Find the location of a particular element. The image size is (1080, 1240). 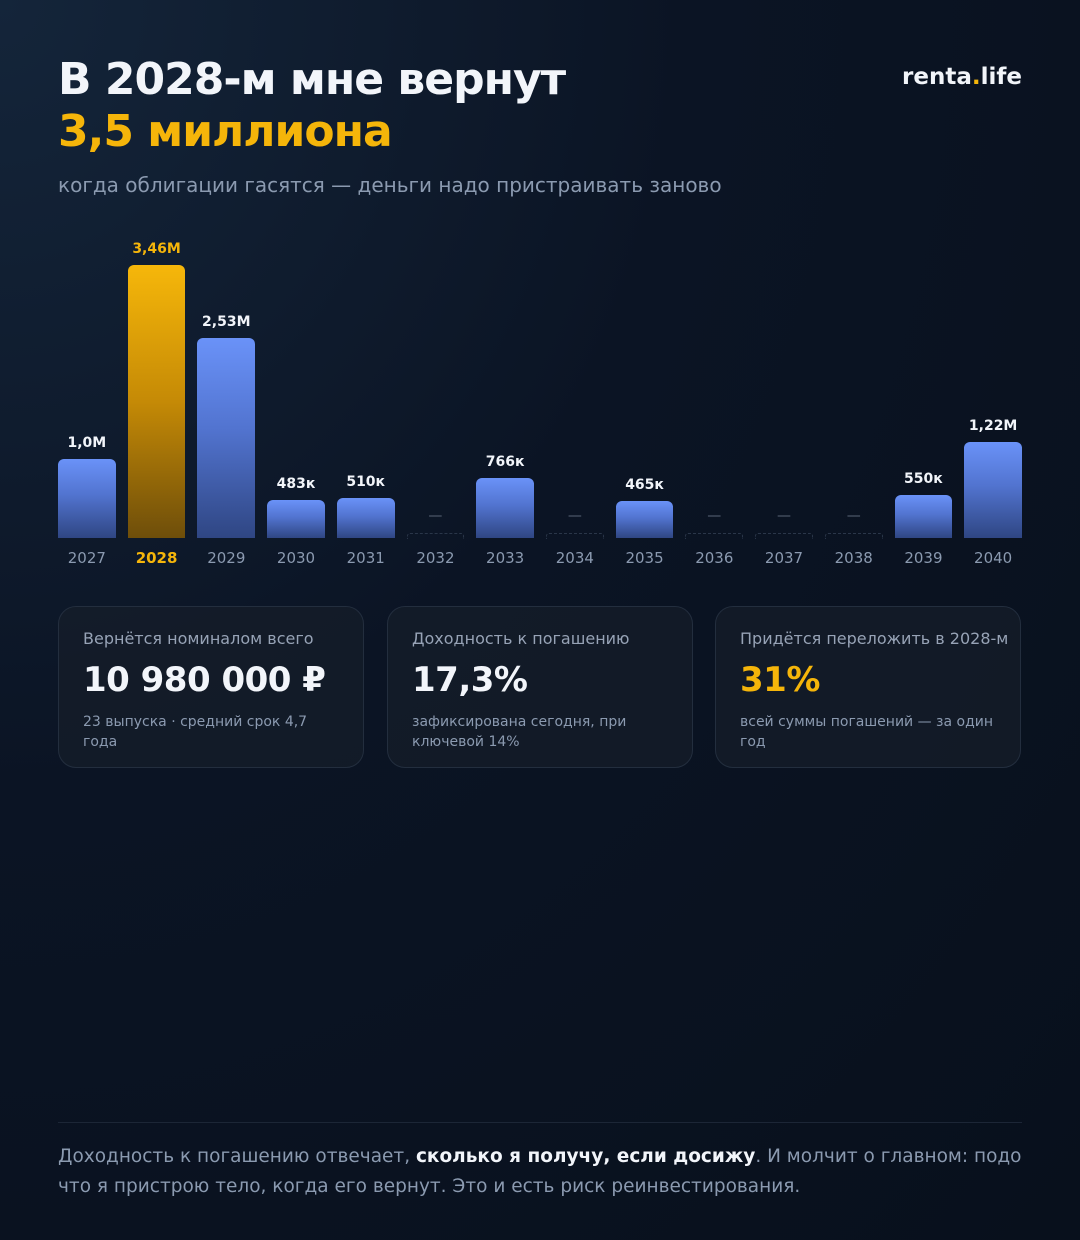

card-label: Придётся переложить в 2028-м is located at coordinates (874, 638).